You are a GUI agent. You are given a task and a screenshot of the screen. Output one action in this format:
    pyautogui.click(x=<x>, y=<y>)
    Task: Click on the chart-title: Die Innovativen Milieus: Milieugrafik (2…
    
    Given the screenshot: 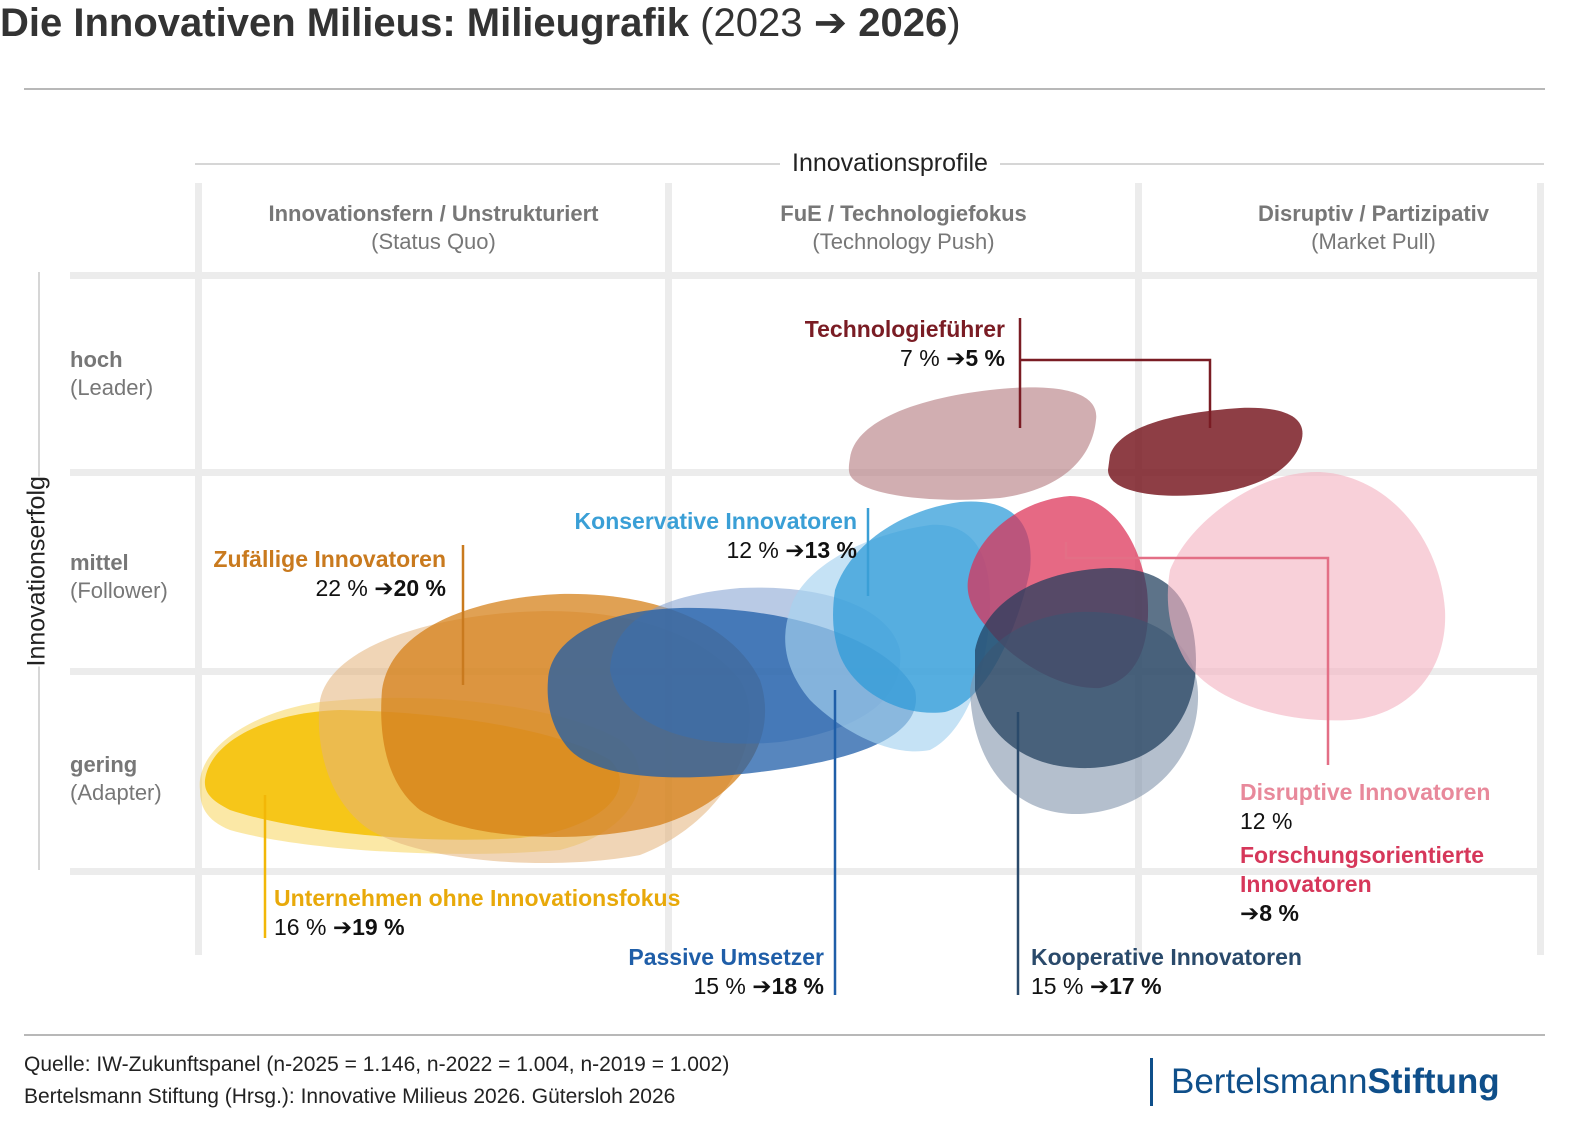 What is the action you would take?
    pyautogui.click(x=791, y=23)
    